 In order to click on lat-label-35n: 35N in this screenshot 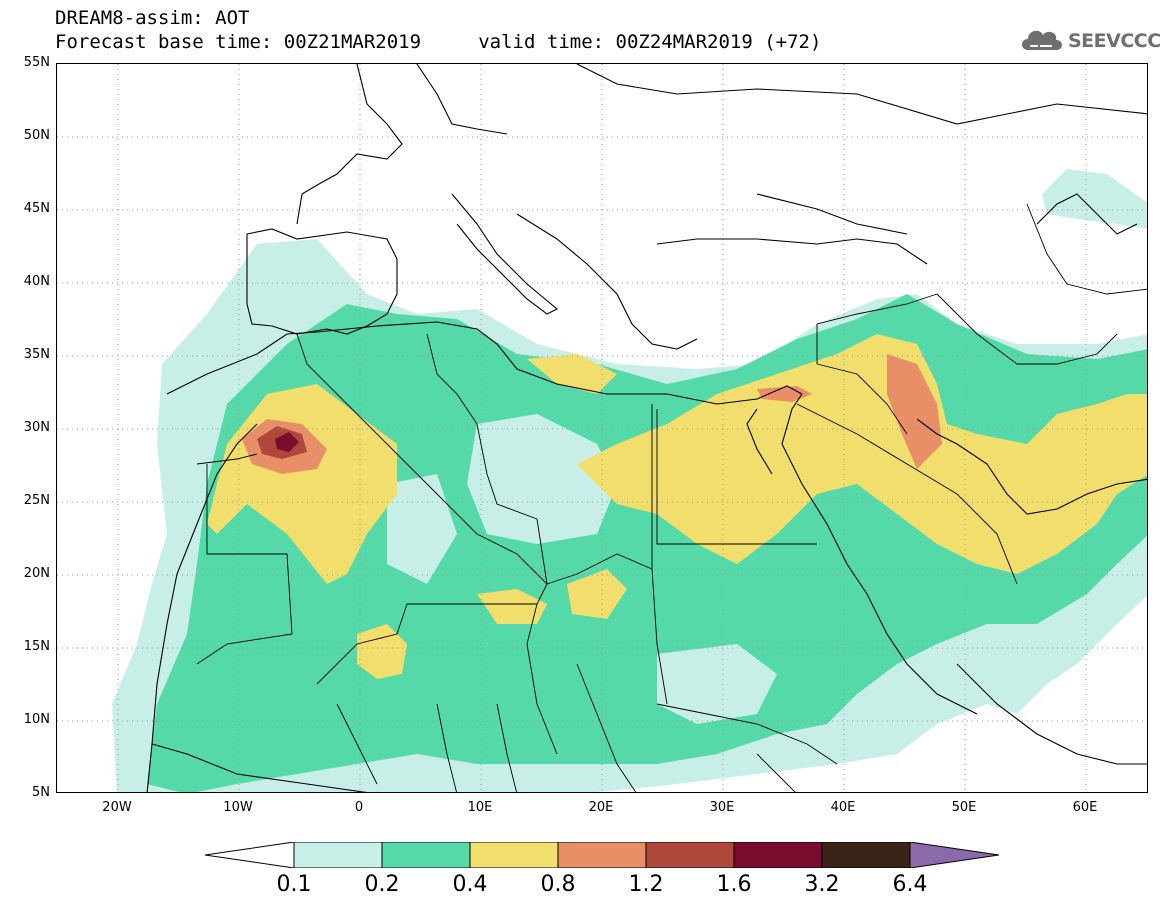, I will do `click(36, 354)`.